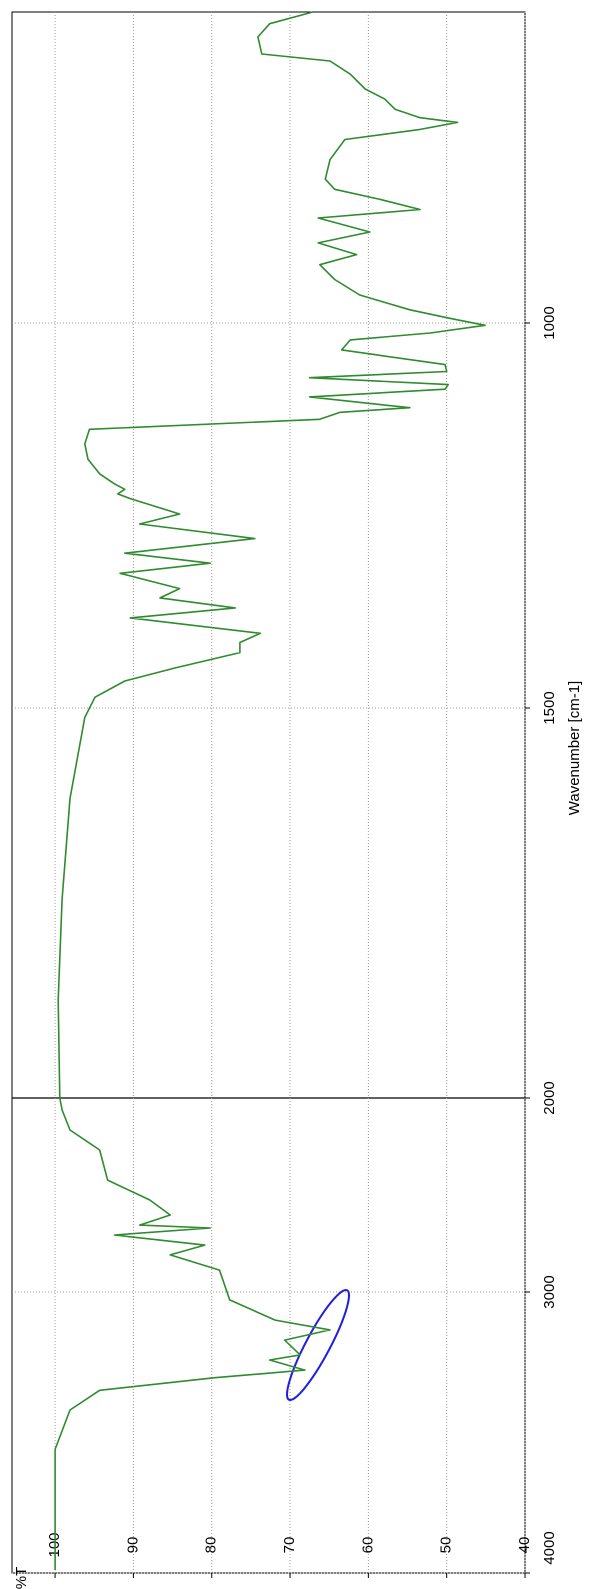  I want to click on x-tick-label: 1000, so click(549, 322).